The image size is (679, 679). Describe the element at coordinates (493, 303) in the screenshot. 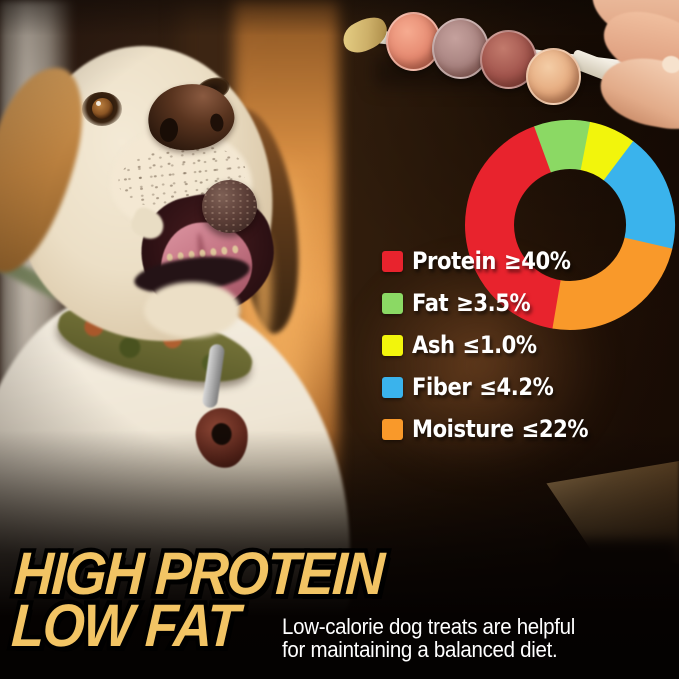

I see `legend-value: ≥3.5%` at that location.